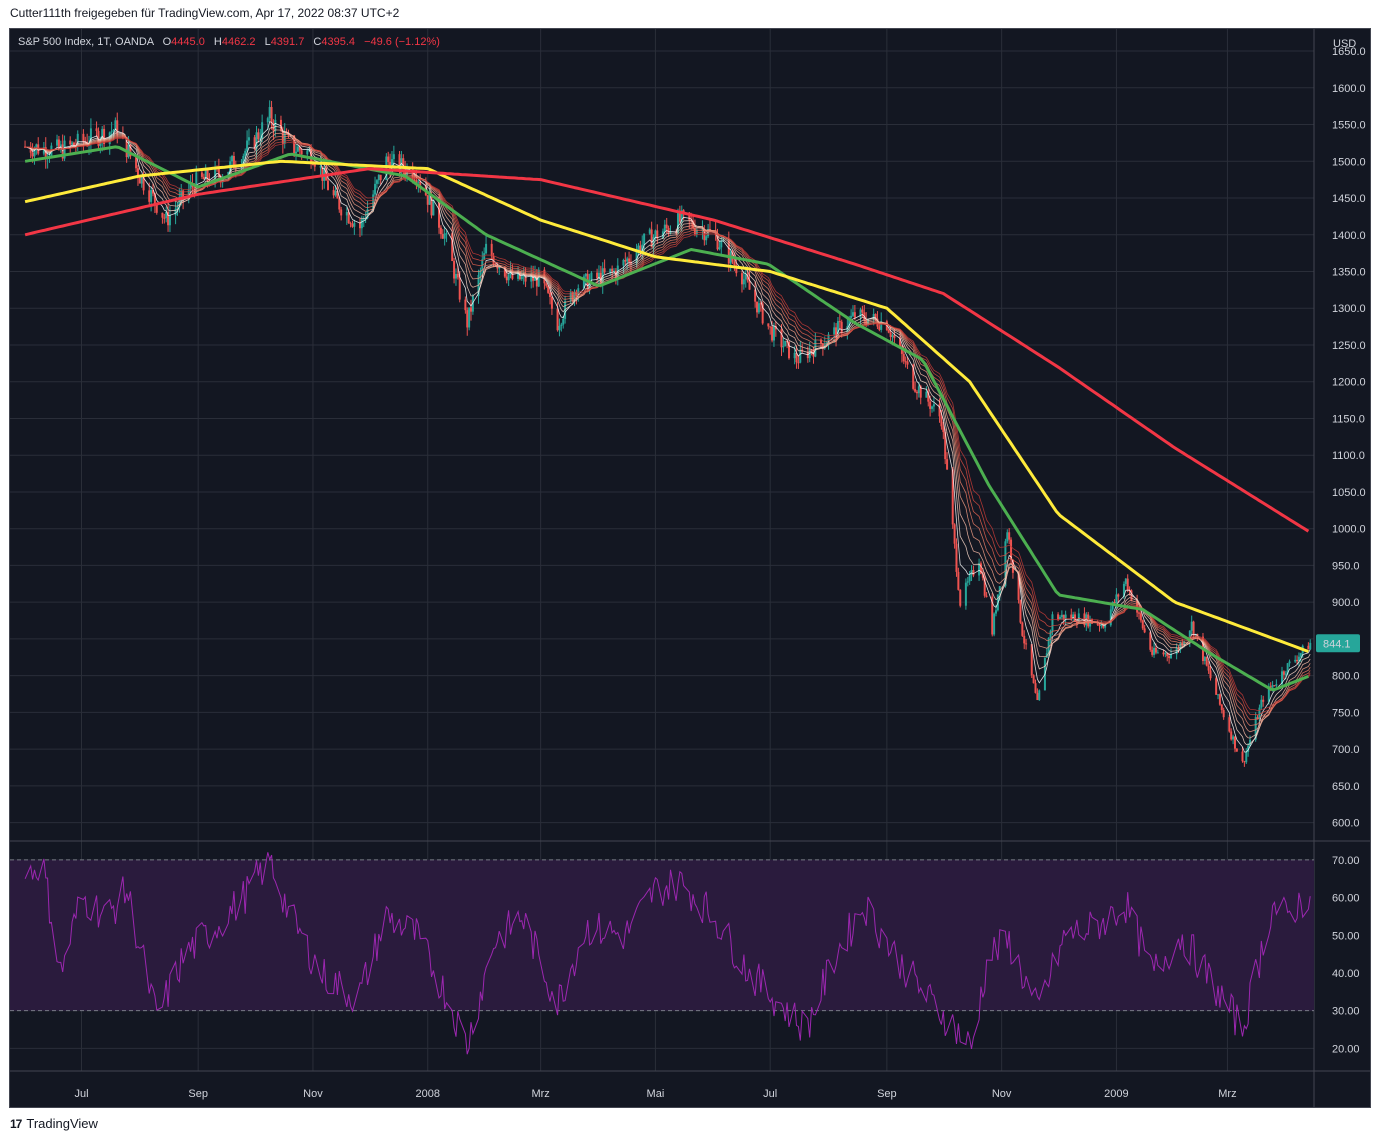 The height and width of the screenshot is (1142, 1382). Describe the element at coordinates (1337, 644) in the screenshot. I see `last-price-label: 844.1` at that location.